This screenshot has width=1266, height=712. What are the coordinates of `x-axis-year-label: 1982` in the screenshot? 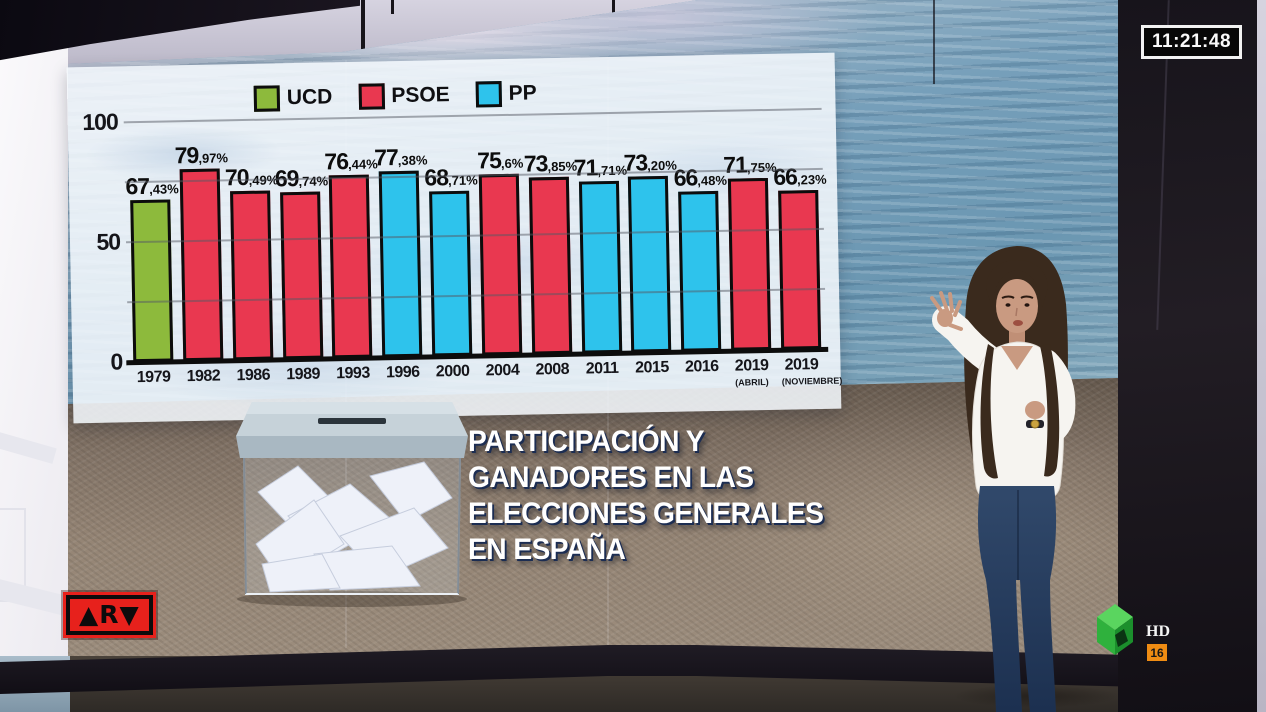 It's located at (203, 376).